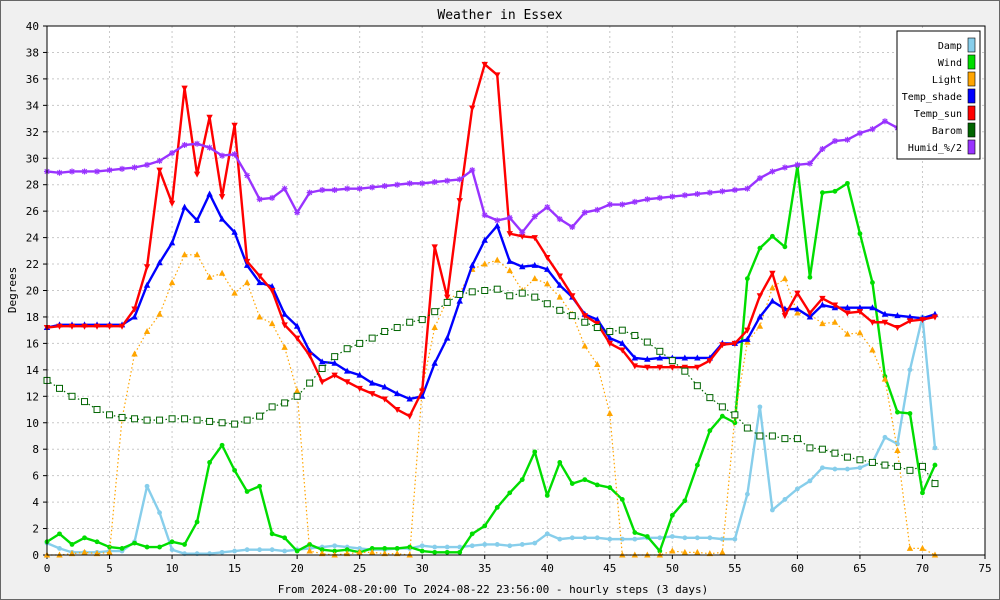 This screenshot has width=1000, height=600. Describe the element at coordinates (932, 97) in the screenshot. I see `legend-label: Temp_shade` at that location.